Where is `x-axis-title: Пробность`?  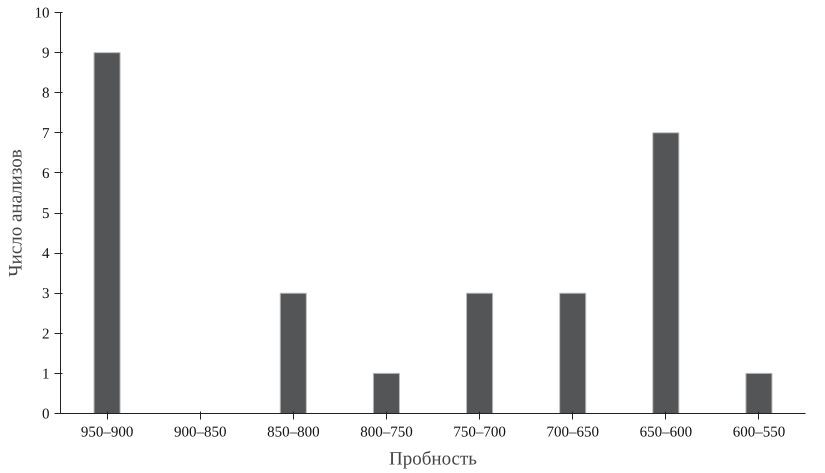
x-axis-title: Пробность is located at coordinates (433, 459).